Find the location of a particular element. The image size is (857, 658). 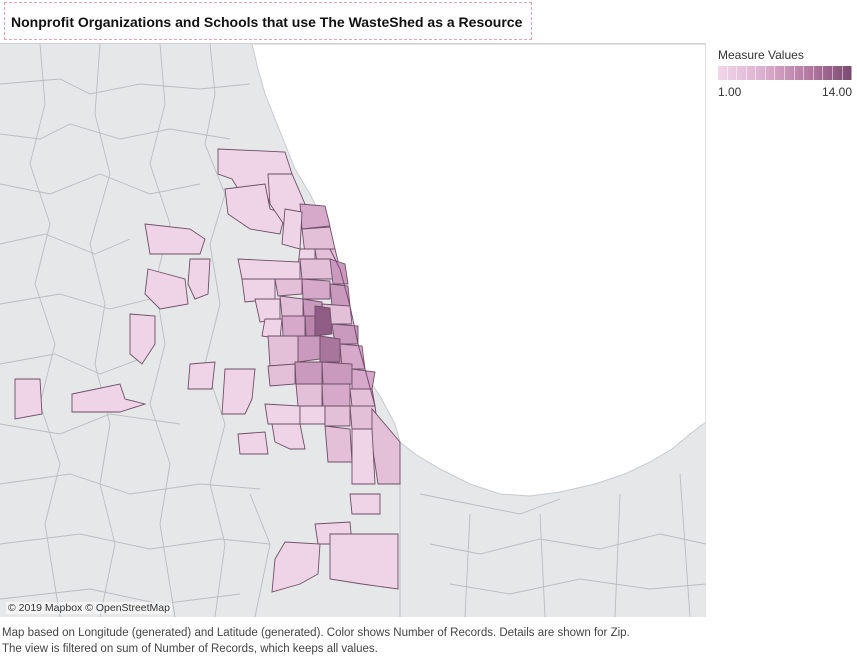

legend-min-label: 1.00 is located at coordinates (730, 92).